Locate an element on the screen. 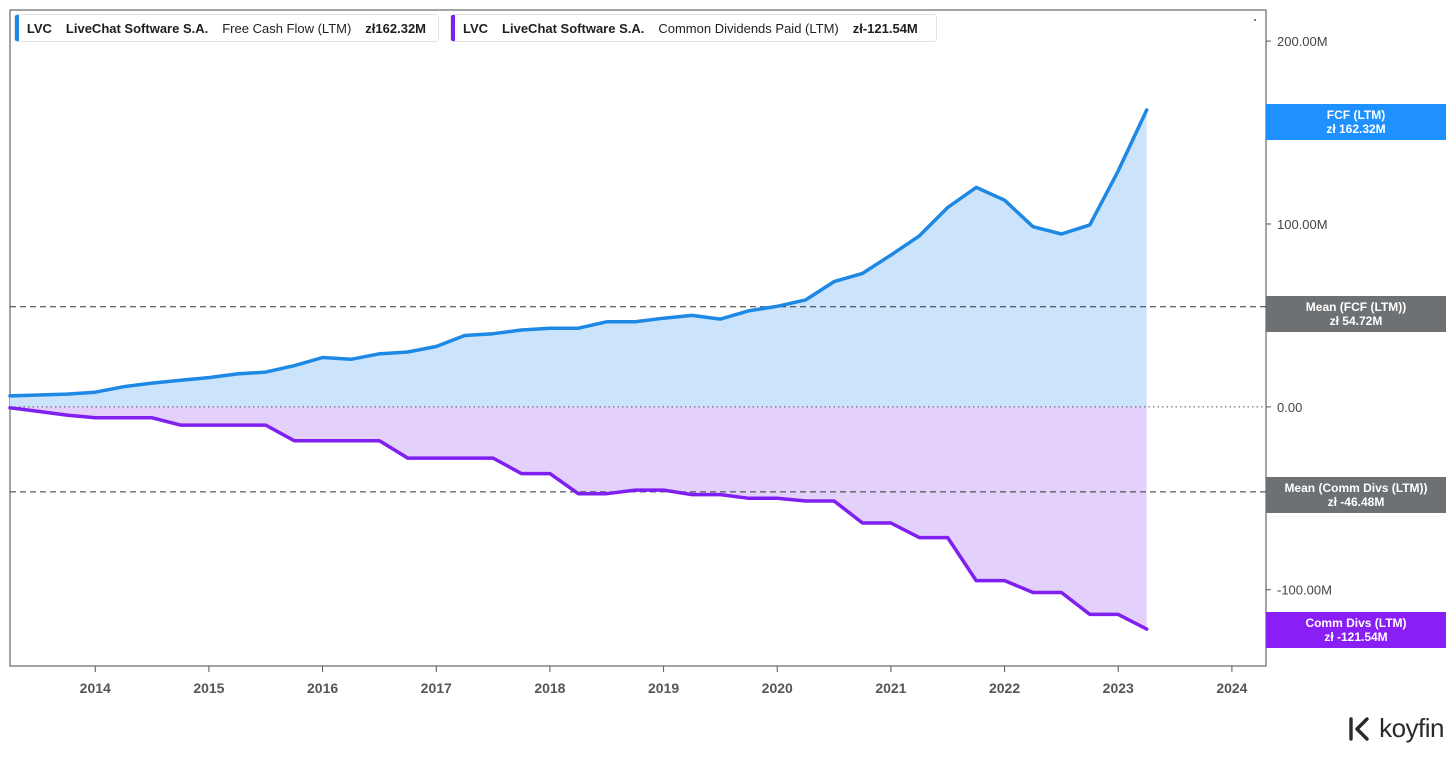  koyfin-brand: koyfin is located at coordinates (1395, 728).